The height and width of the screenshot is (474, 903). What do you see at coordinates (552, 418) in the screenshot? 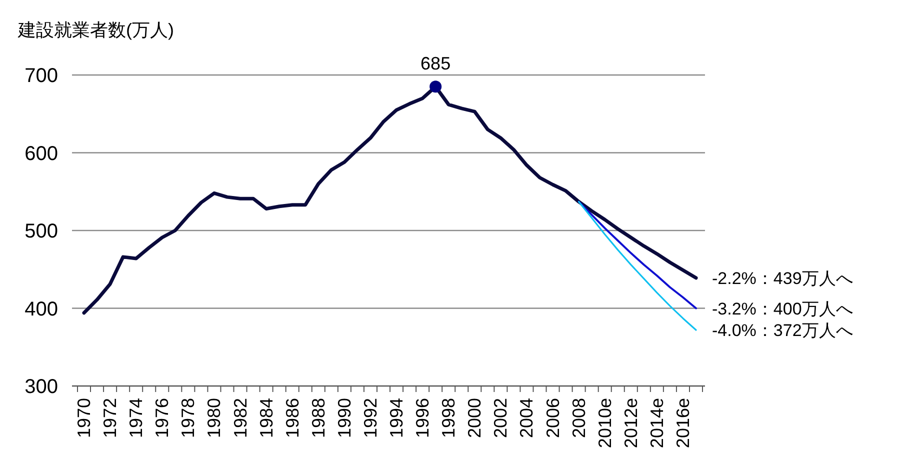
I see `x-tick-label: 2006` at bounding box center [552, 418].